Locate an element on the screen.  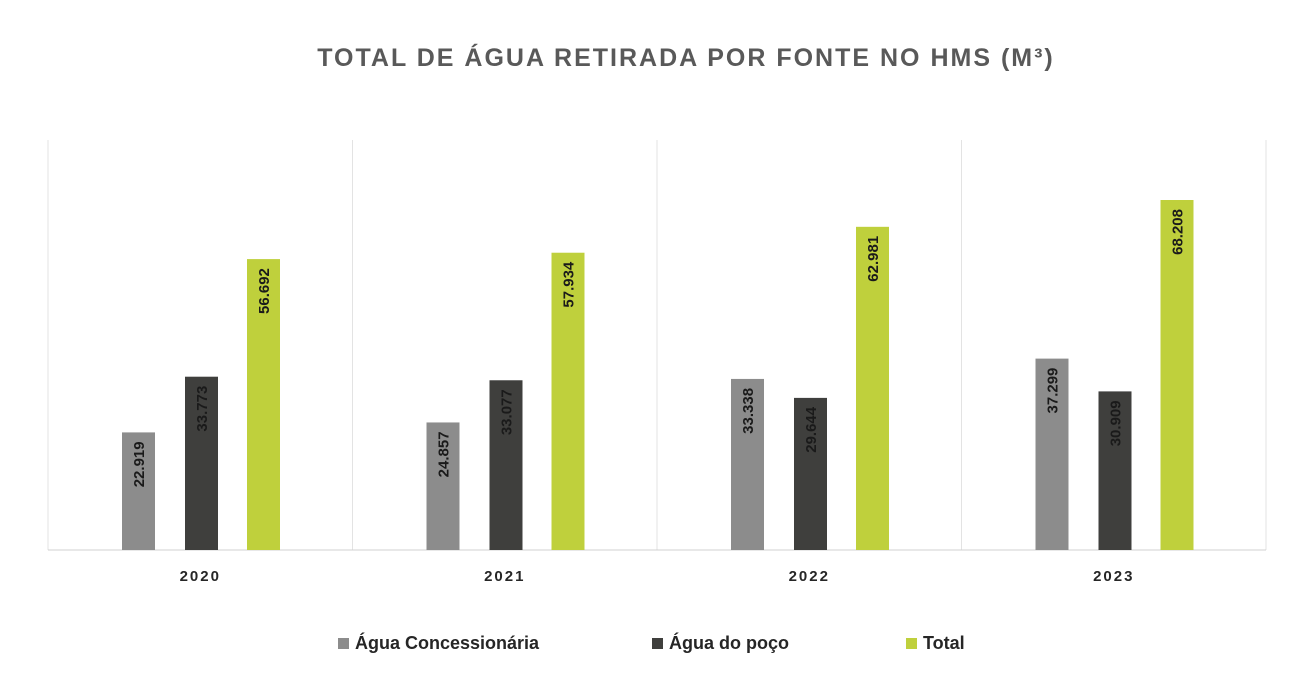
bar-total-2021 is located at coordinates (568, 401).